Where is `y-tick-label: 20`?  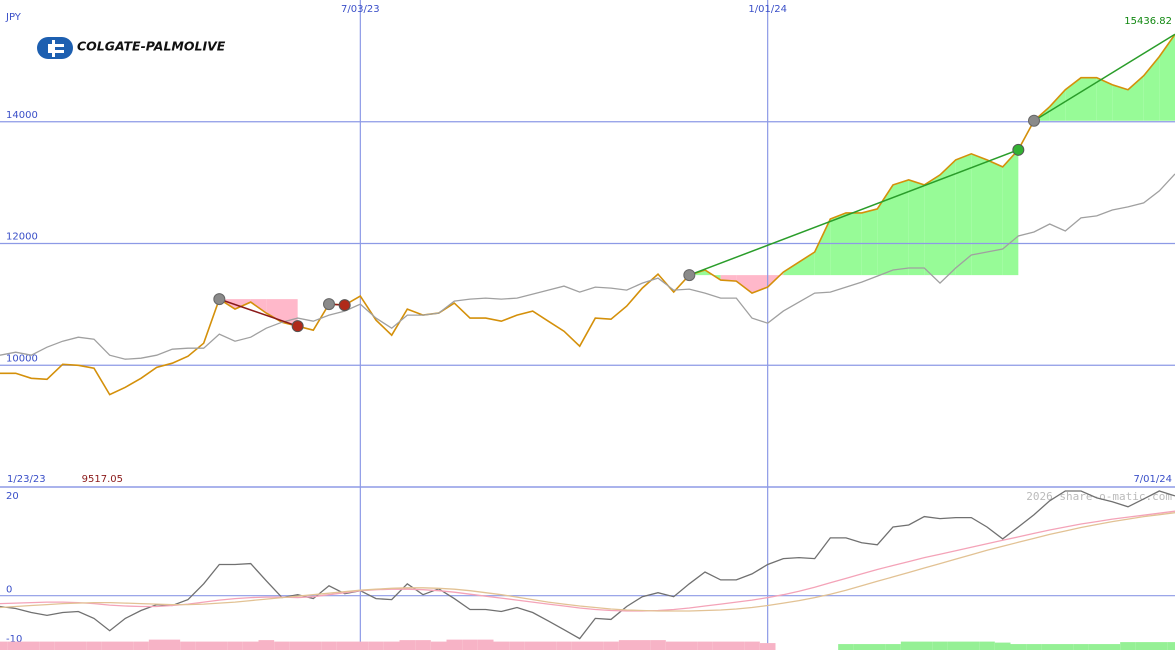
y-tick-label: 20 is located at coordinates (12, 496).